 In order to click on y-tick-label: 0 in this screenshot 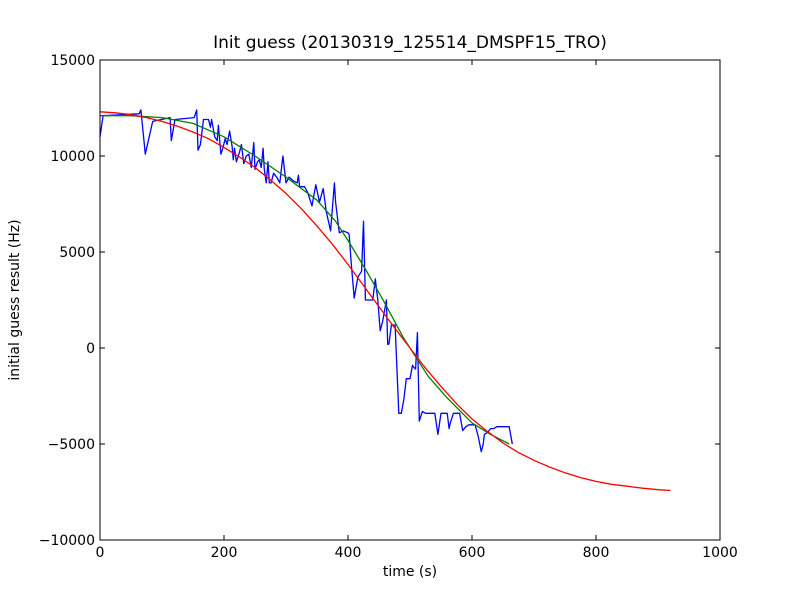, I will do `click(90, 349)`.